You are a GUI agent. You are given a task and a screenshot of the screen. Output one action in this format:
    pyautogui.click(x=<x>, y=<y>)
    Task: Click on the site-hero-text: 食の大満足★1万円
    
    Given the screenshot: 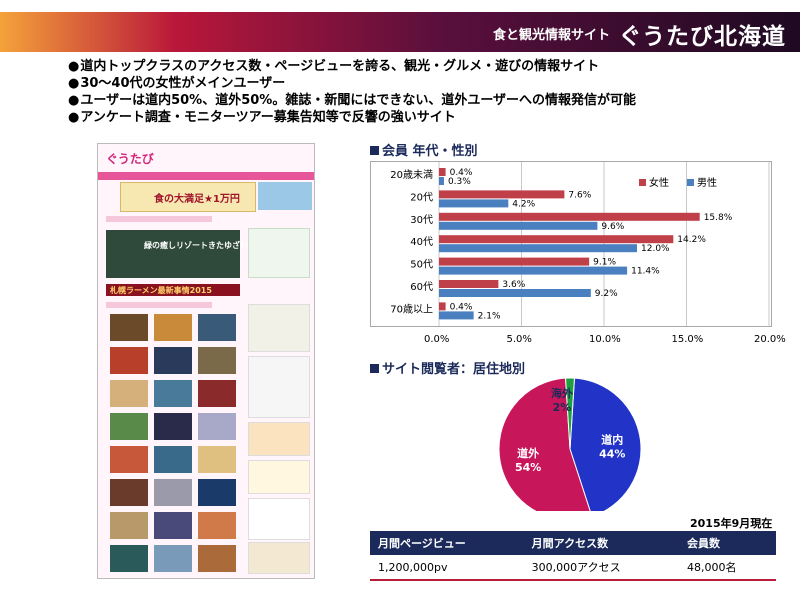 What is the action you would take?
    pyautogui.click(x=197, y=199)
    